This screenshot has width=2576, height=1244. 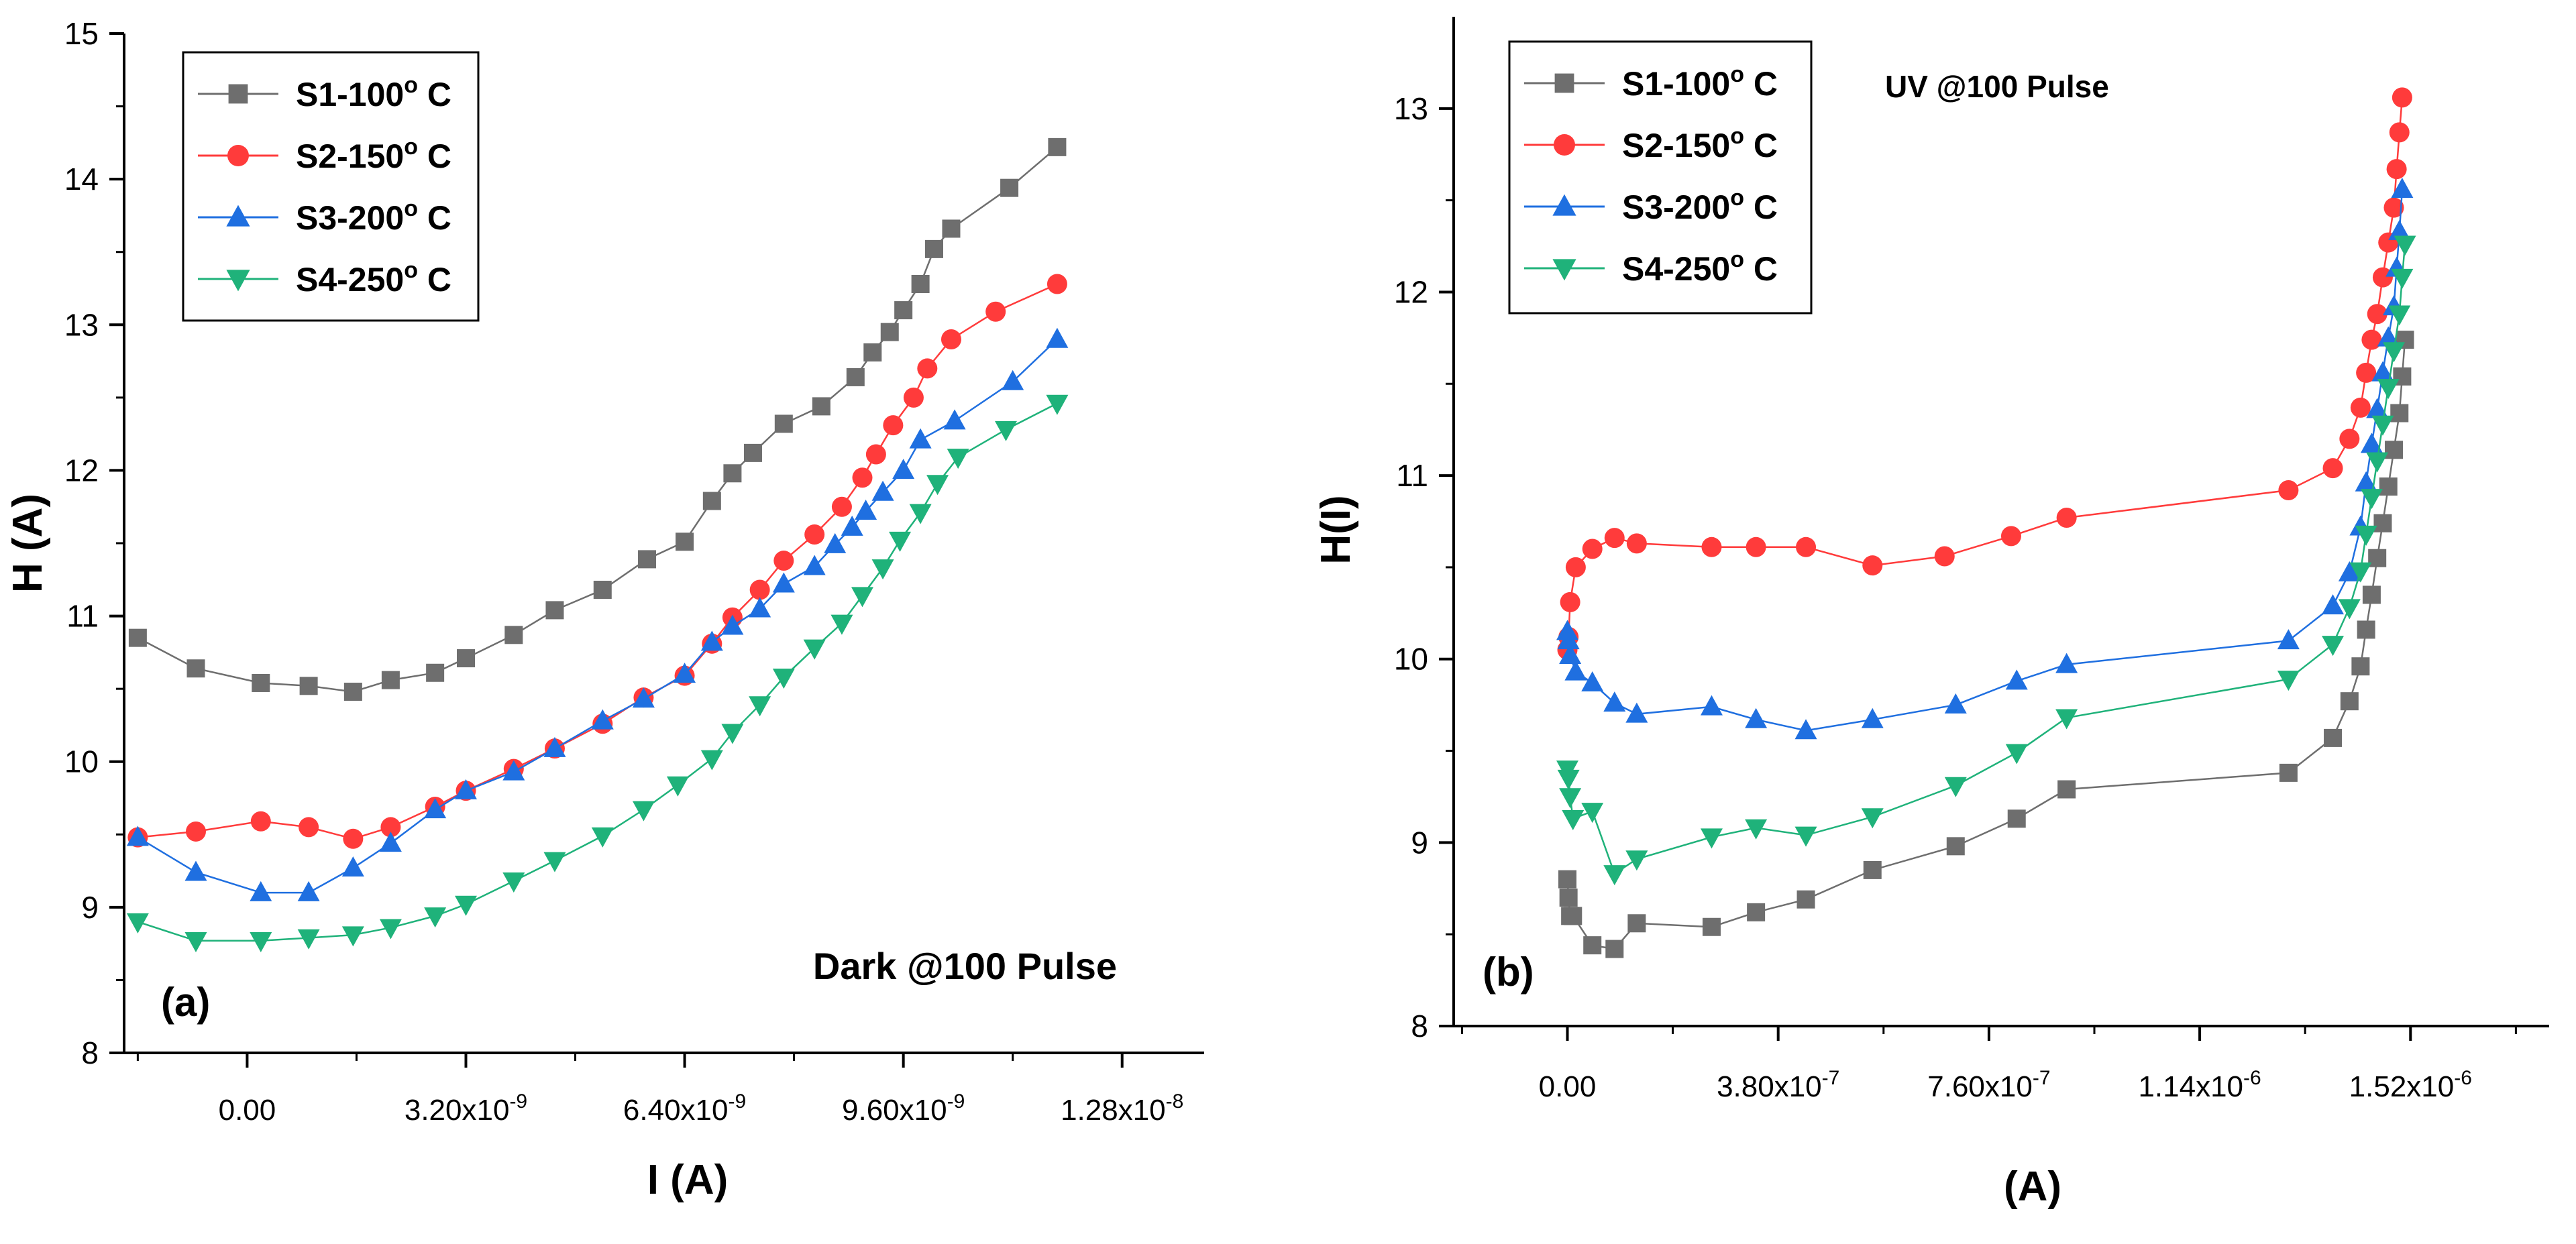 I want to click on x-tick-mantissa: 0.00, so click(x=247, y=1110).